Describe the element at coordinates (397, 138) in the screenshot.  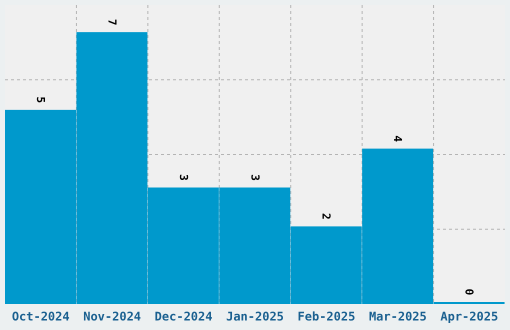
I see `data-label: 4` at that location.